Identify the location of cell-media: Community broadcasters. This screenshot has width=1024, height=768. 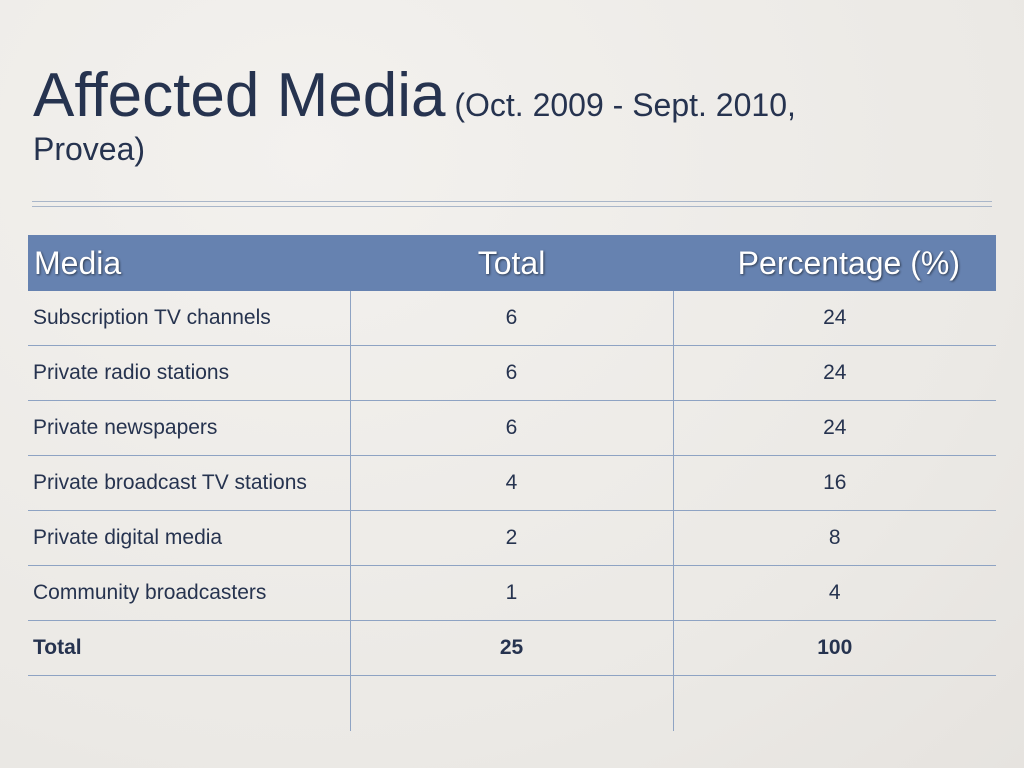
(189, 593).